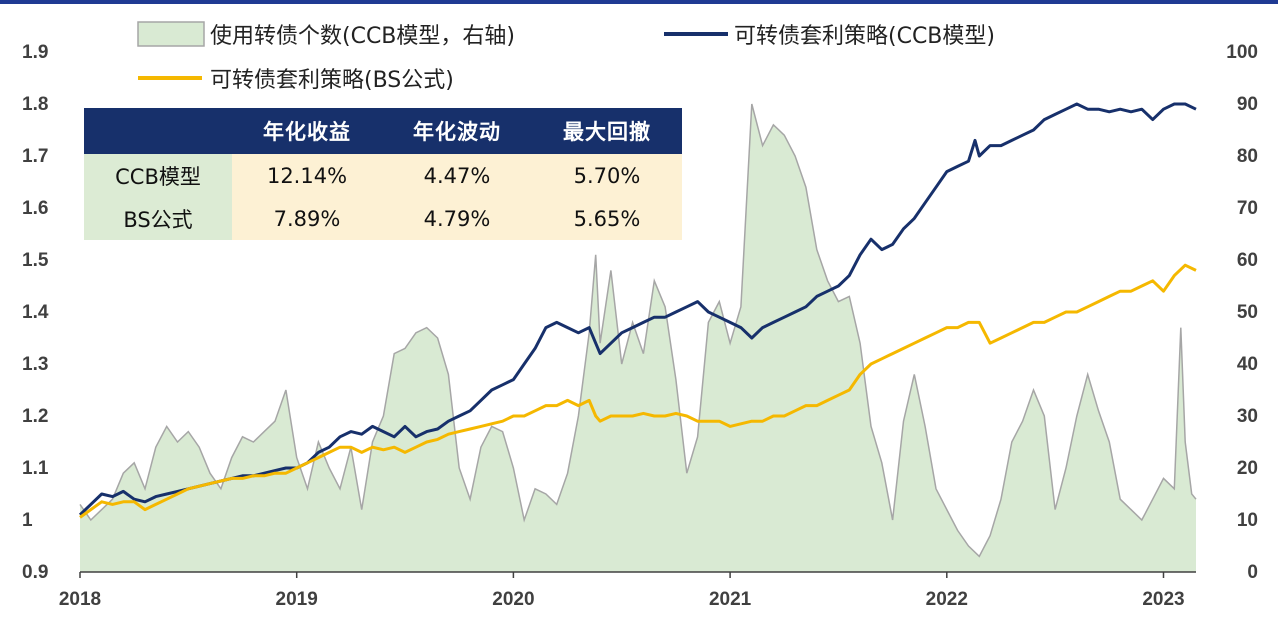 This screenshot has width=1278, height=621. Describe the element at coordinates (1247, 104) in the screenshot. I see `y-right-tick-label: 90` at that location.